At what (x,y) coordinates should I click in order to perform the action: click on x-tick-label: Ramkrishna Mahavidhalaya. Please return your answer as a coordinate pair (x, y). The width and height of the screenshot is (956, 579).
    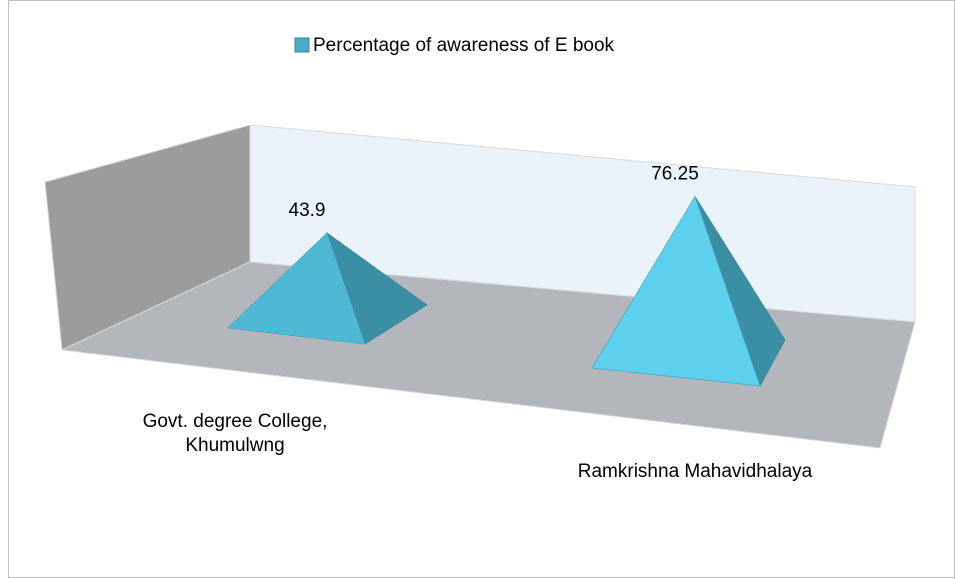
    Looking at the image, I should click on (695, 471).